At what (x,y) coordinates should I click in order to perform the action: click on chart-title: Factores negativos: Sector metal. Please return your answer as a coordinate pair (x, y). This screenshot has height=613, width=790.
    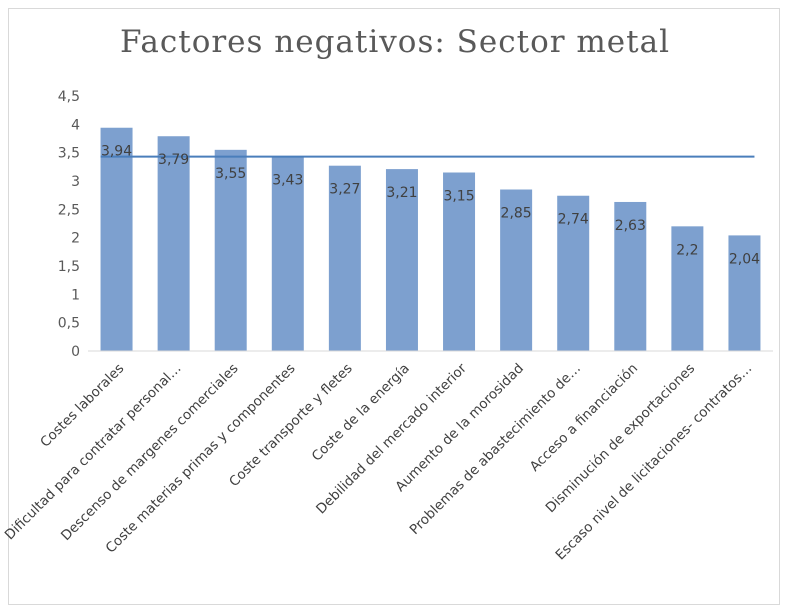
    Looking at the image, I should click on (395, 42).